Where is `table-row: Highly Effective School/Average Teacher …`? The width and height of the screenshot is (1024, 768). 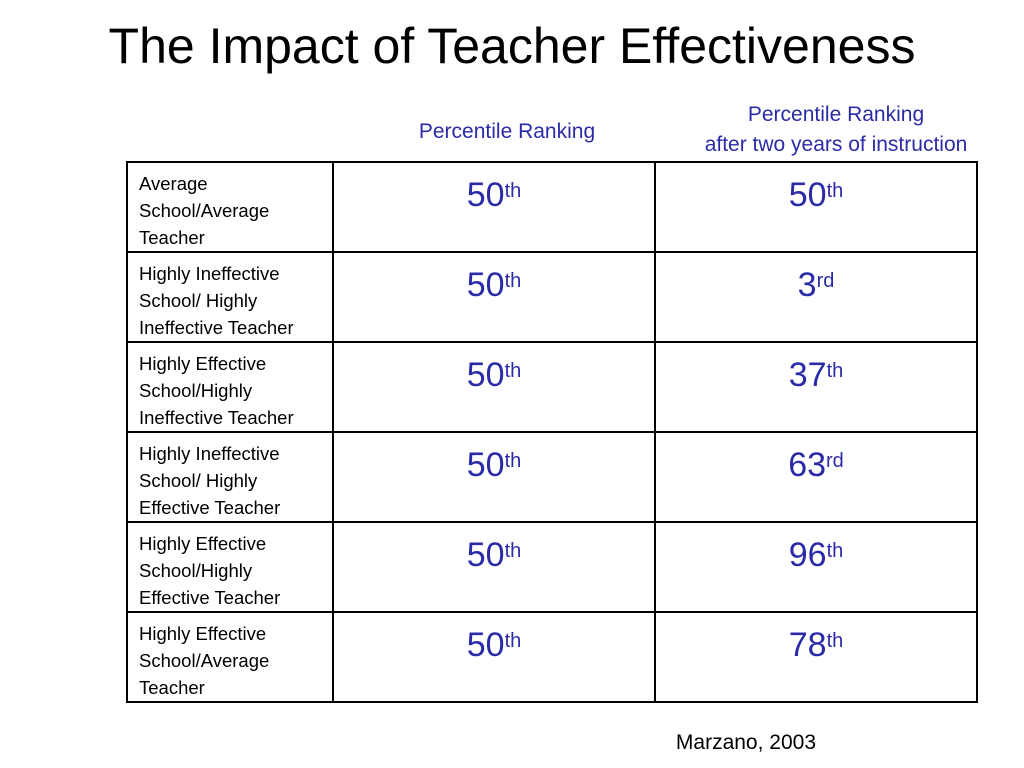
table-row: Highly Effective School/Average Teacher … is located at coordinates (552, 657).